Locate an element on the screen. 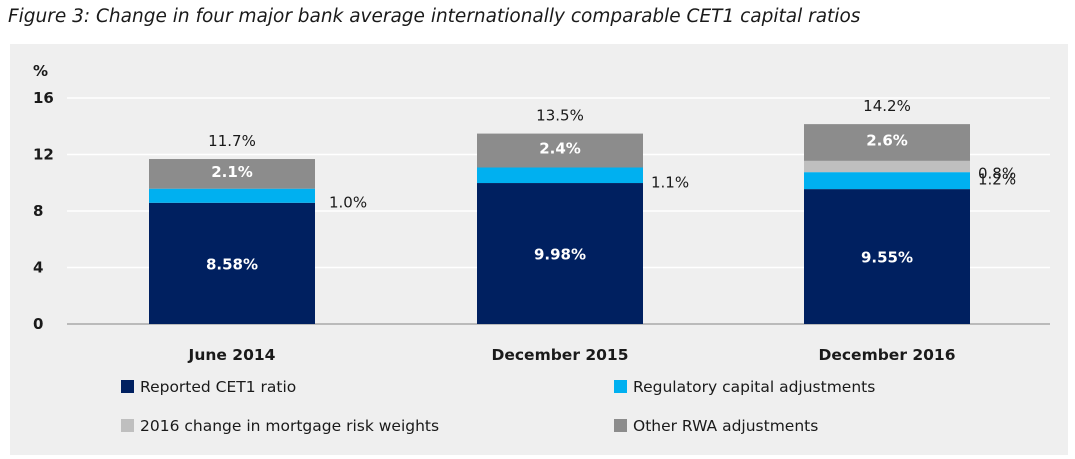 Image resolution: width=1075 pixels, height=459 pixels. y-tick-label: 4 is located at coordinates (38, 268).